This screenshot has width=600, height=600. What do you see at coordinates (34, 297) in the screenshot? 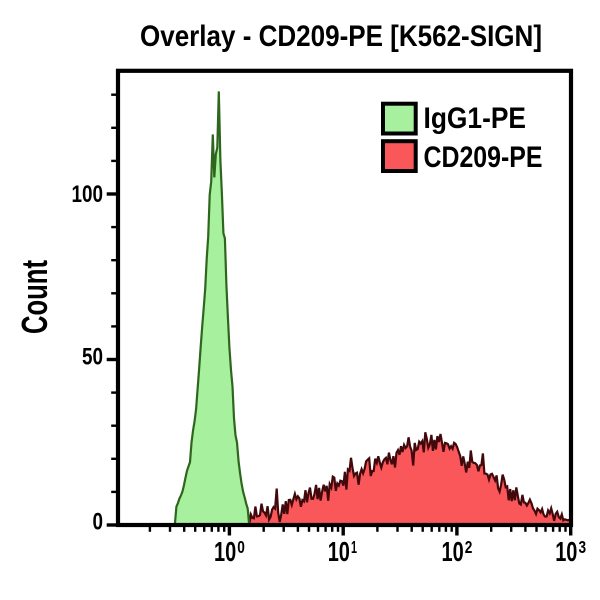
I see `svg-text: Count` at bounding box center [34, 297].